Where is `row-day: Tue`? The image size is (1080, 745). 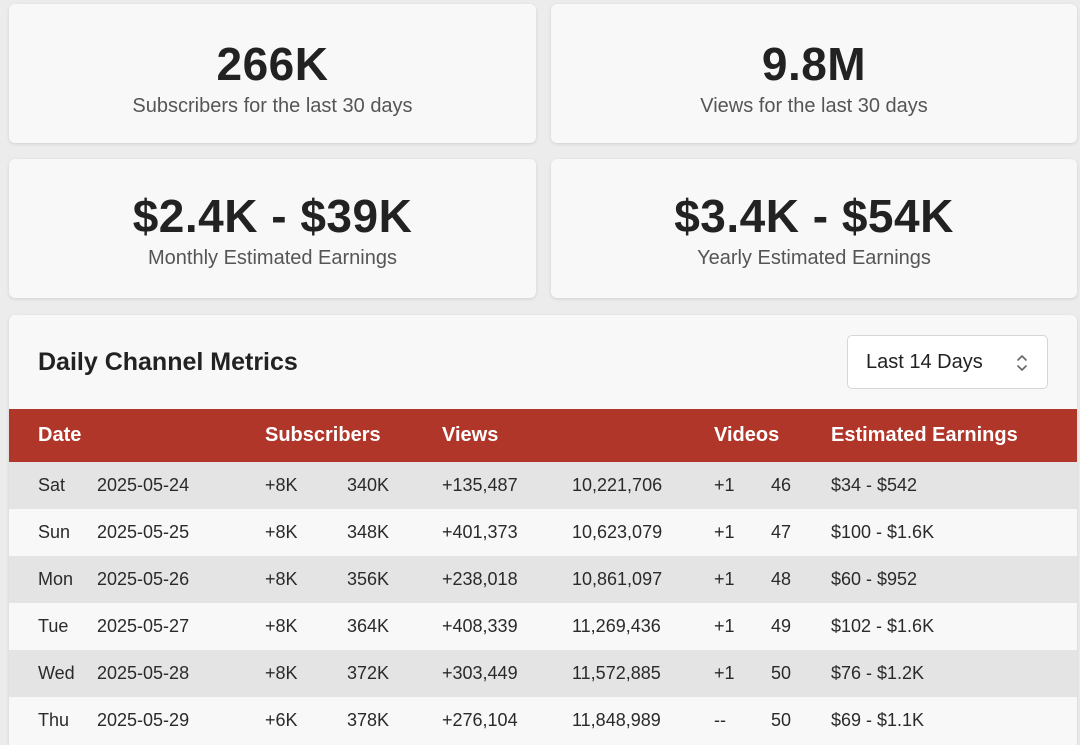 row-day: Tue is located at coordinates (53, 626).